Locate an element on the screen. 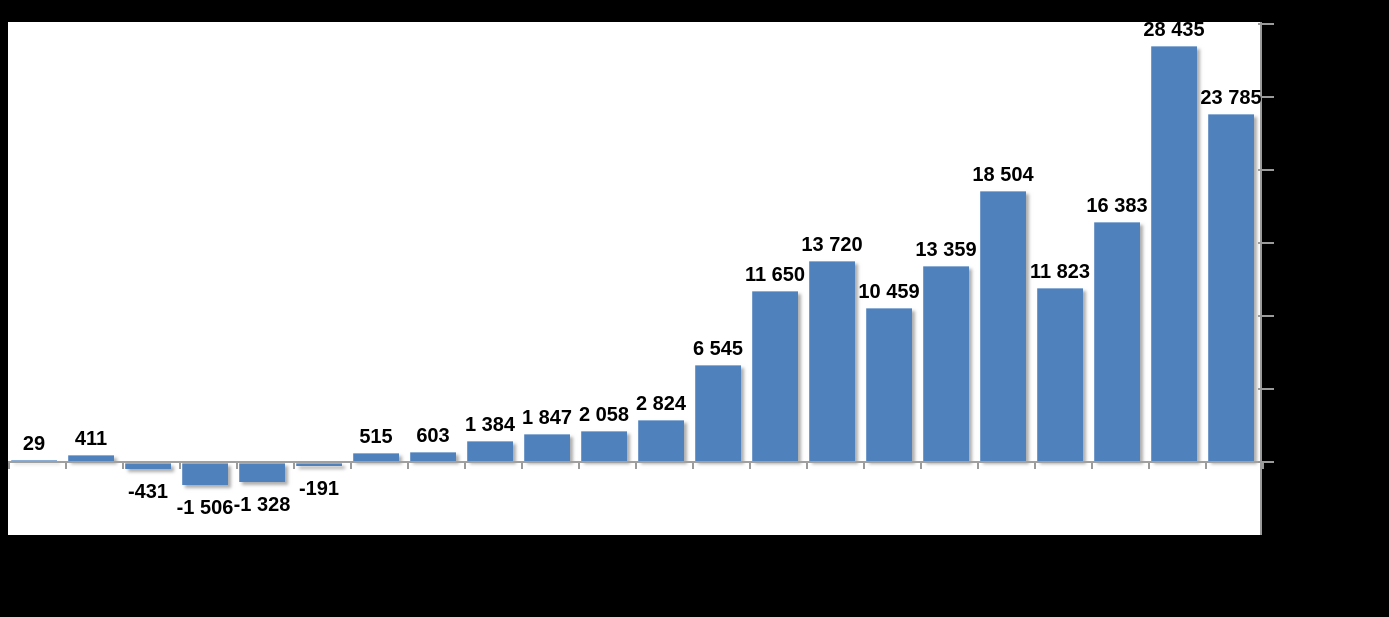  bar-value-label: 11 823 is located at coordinates (1060, 272).